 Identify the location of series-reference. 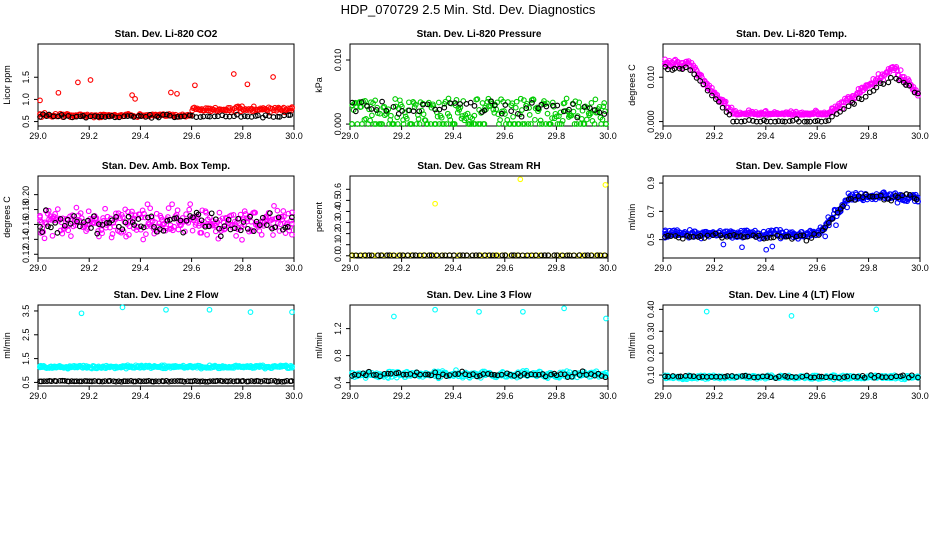
(479, 374).